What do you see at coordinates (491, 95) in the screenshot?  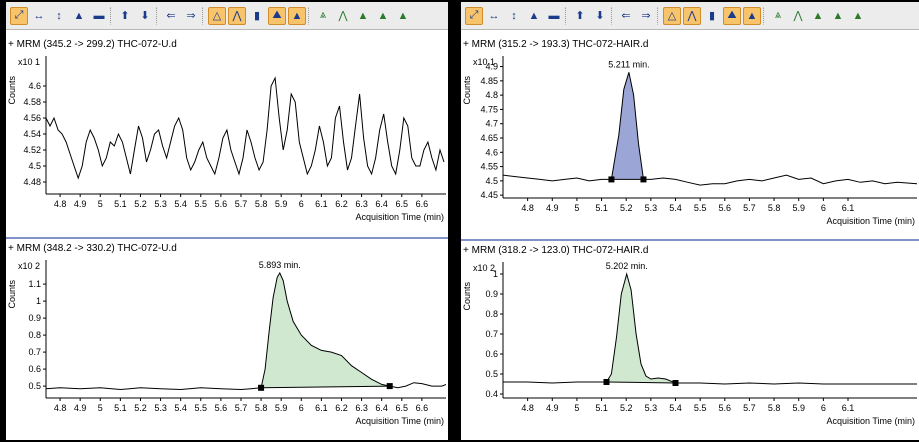 I see `y-tick-label: 4.8` at bounding box center [491, 95].